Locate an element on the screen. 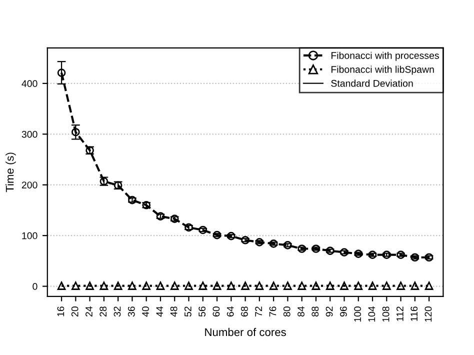 This screenshot has height=355, width=474. x-tick-label: 84 is located at coordinates (301, 311).